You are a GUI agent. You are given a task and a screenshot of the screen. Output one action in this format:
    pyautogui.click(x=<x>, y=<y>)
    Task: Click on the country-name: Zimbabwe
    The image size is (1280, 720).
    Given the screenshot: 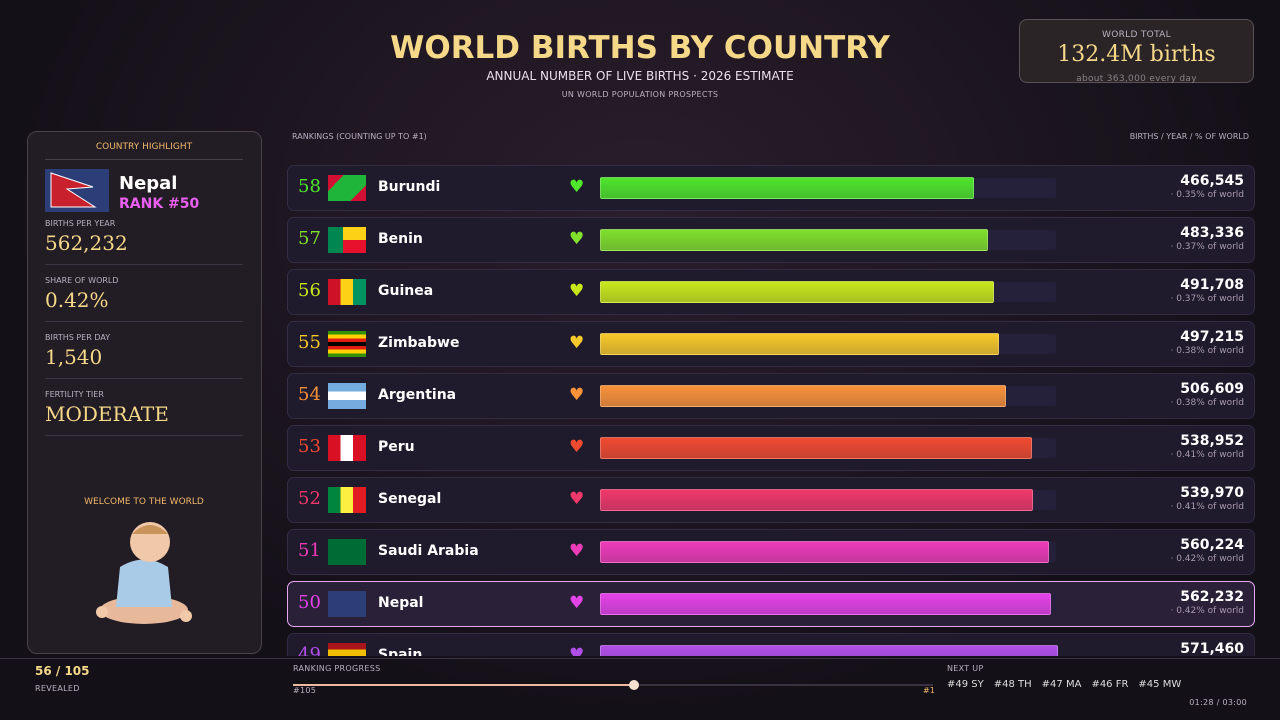 What is the action you would take?
    pyautogui.click(x=419, y=343)
    